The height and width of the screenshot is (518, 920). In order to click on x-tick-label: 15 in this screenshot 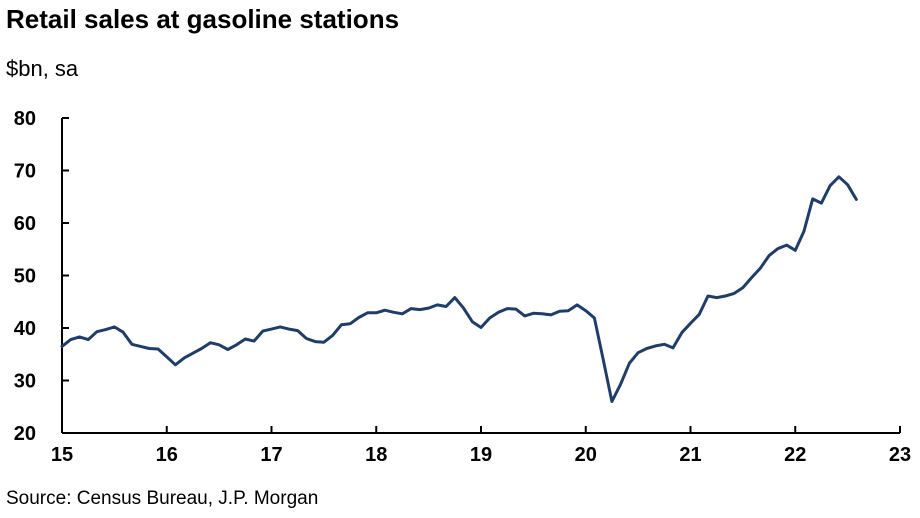, I will do `click(62, 455)`.